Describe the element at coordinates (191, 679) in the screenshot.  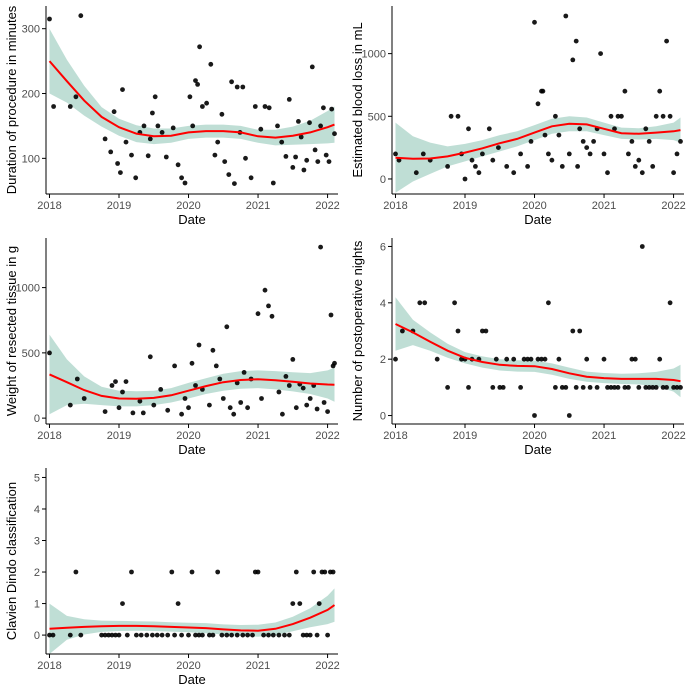
I see `x-axis-title: Date` at that location.